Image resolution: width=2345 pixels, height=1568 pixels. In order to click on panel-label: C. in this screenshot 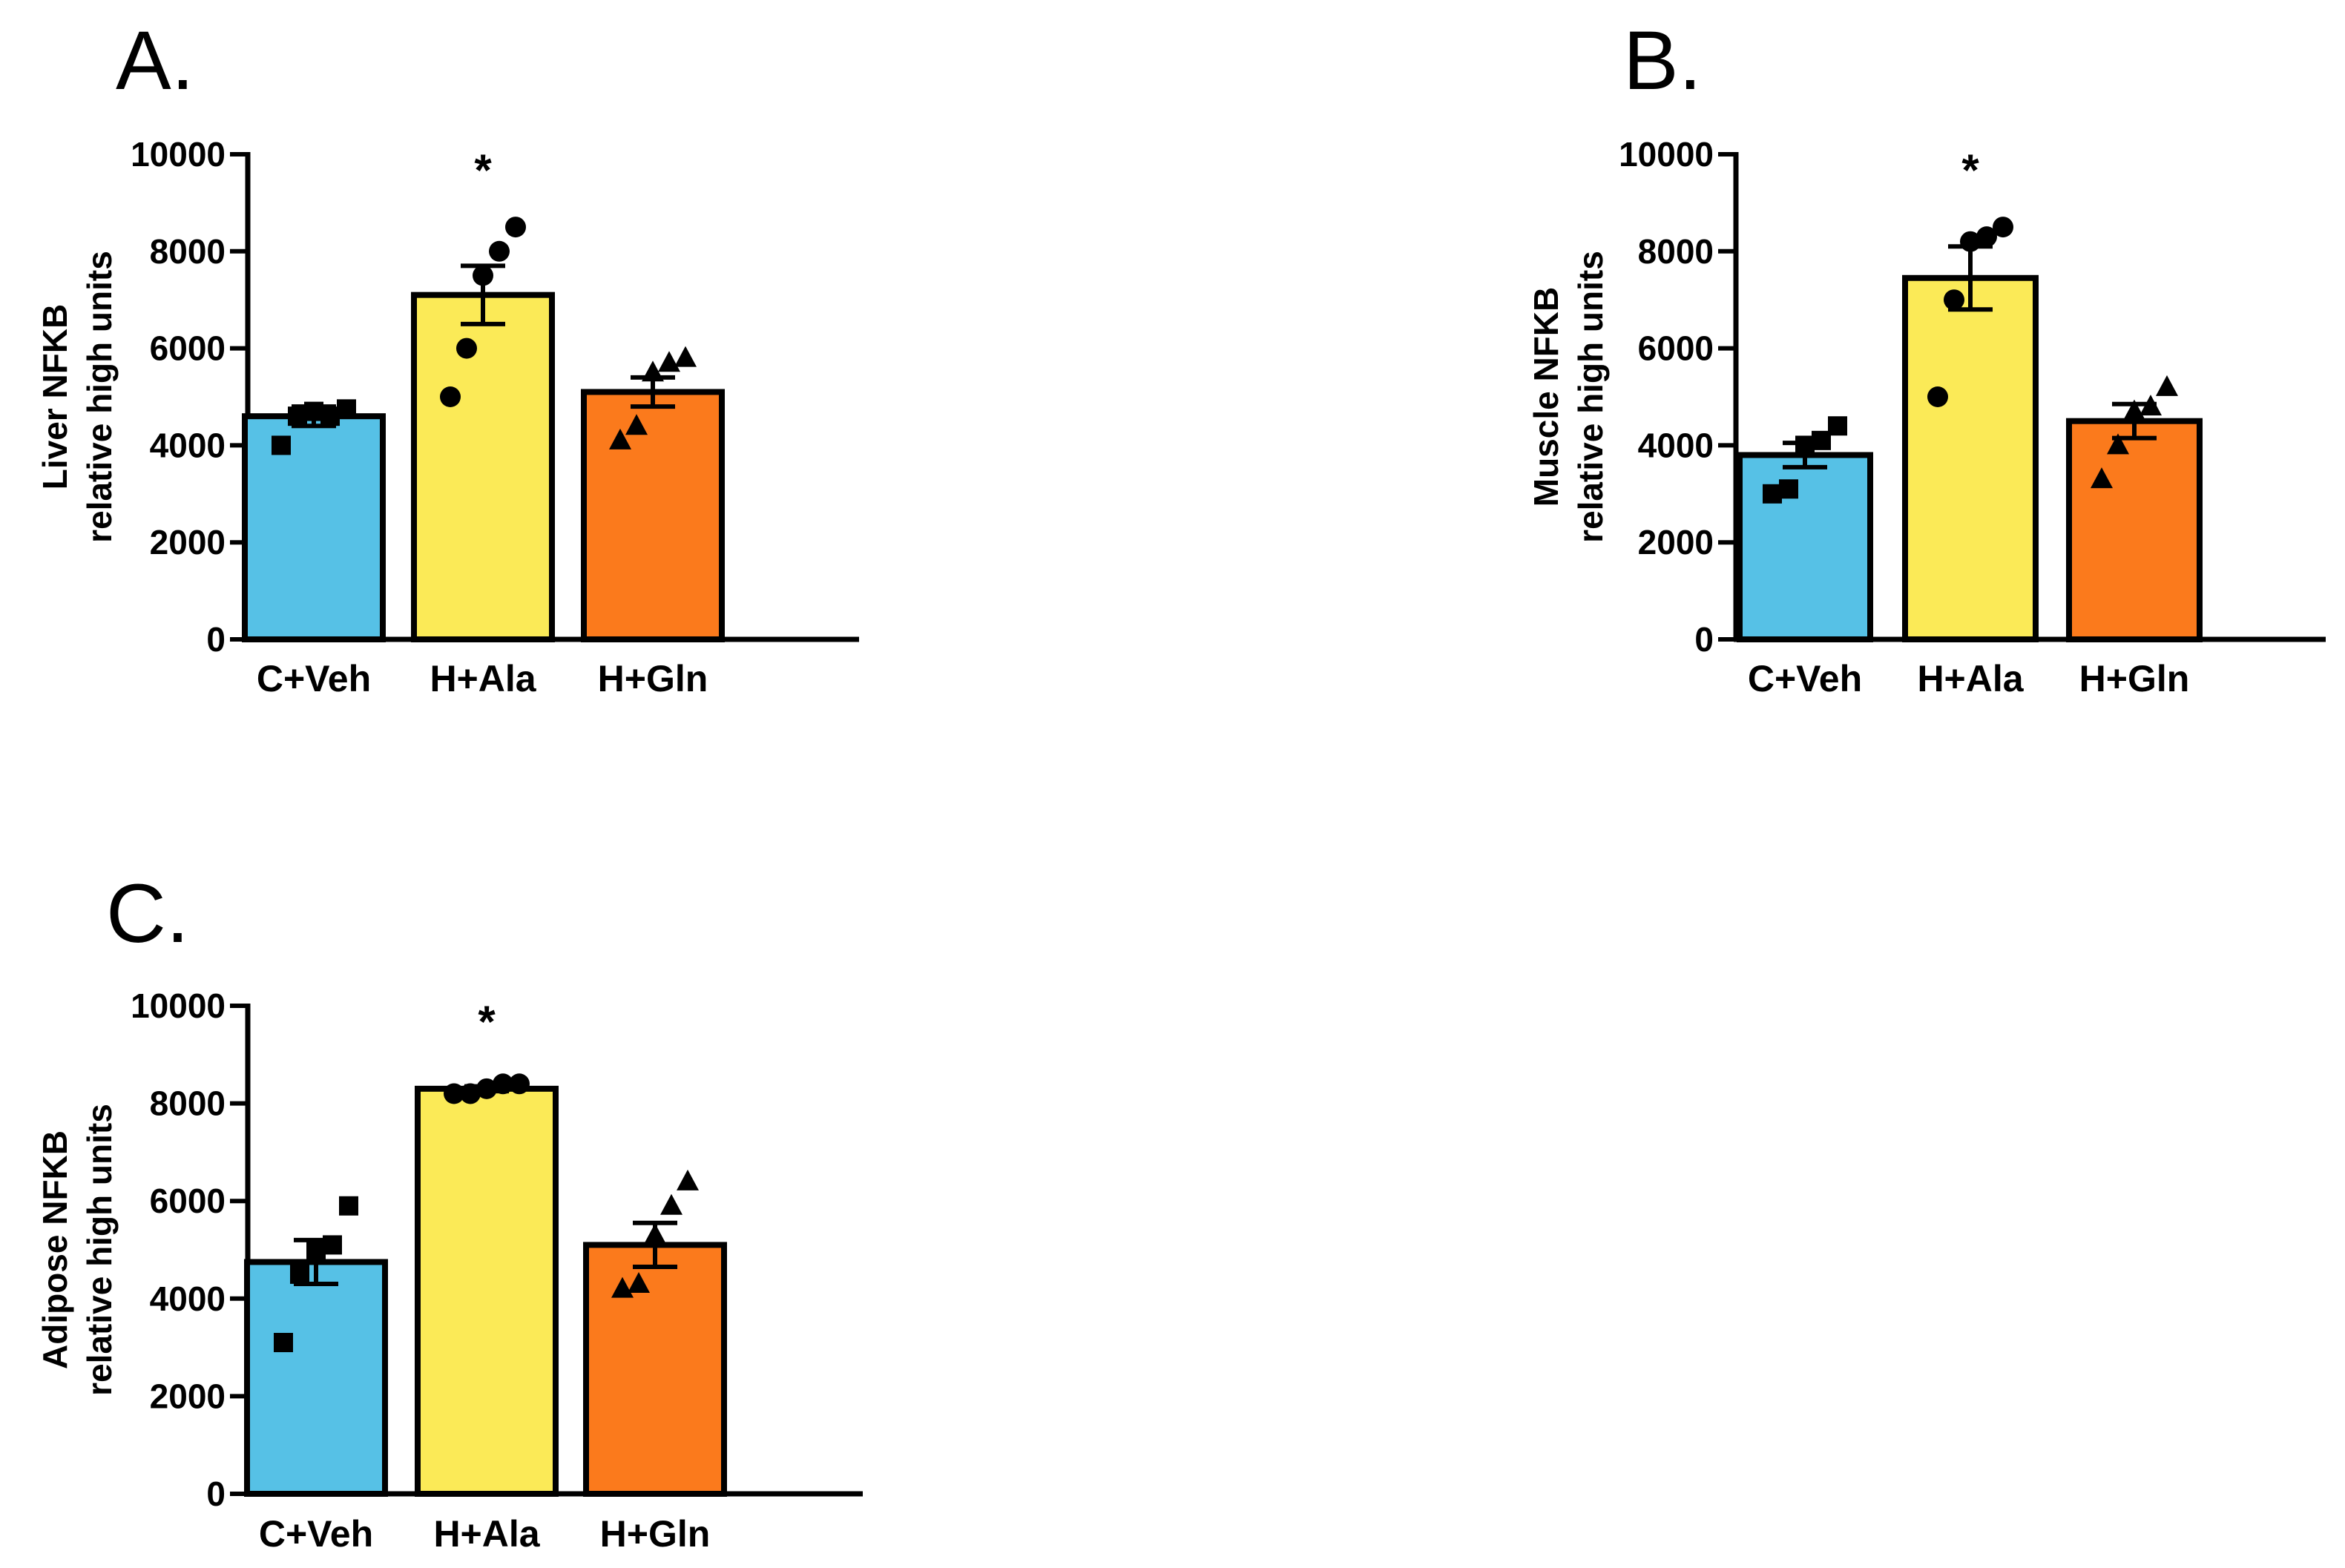, I will do `click(147, 913)`.